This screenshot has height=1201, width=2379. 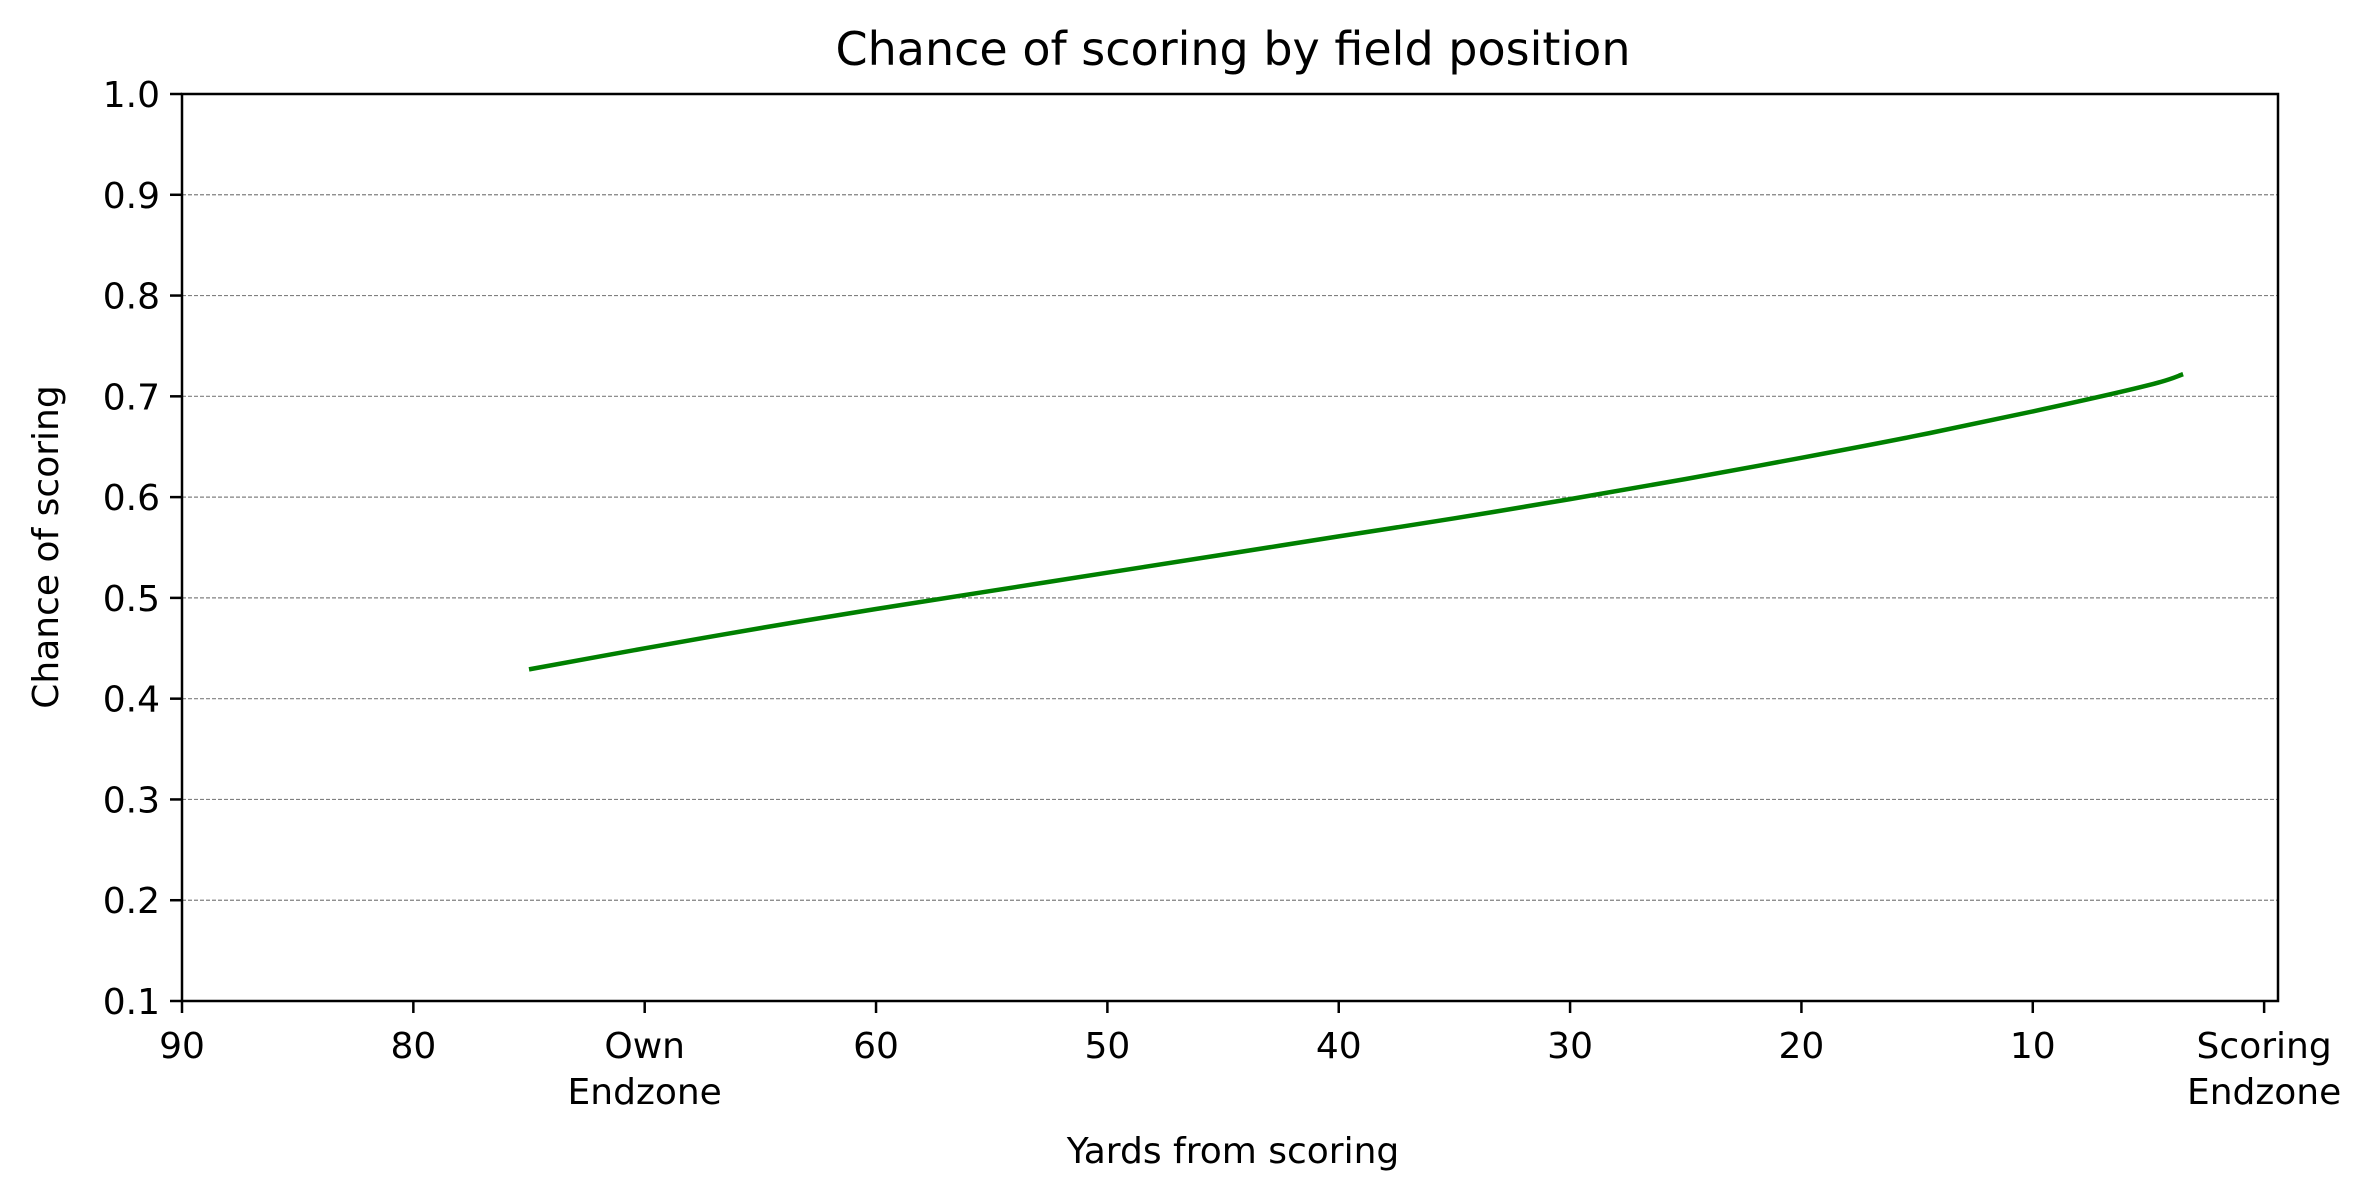 What do you see at coordinates (2264, 1069) in the screenshot?
I see `x-tick-label: Scoring Endzone` at bounding box center [2264, 1069].